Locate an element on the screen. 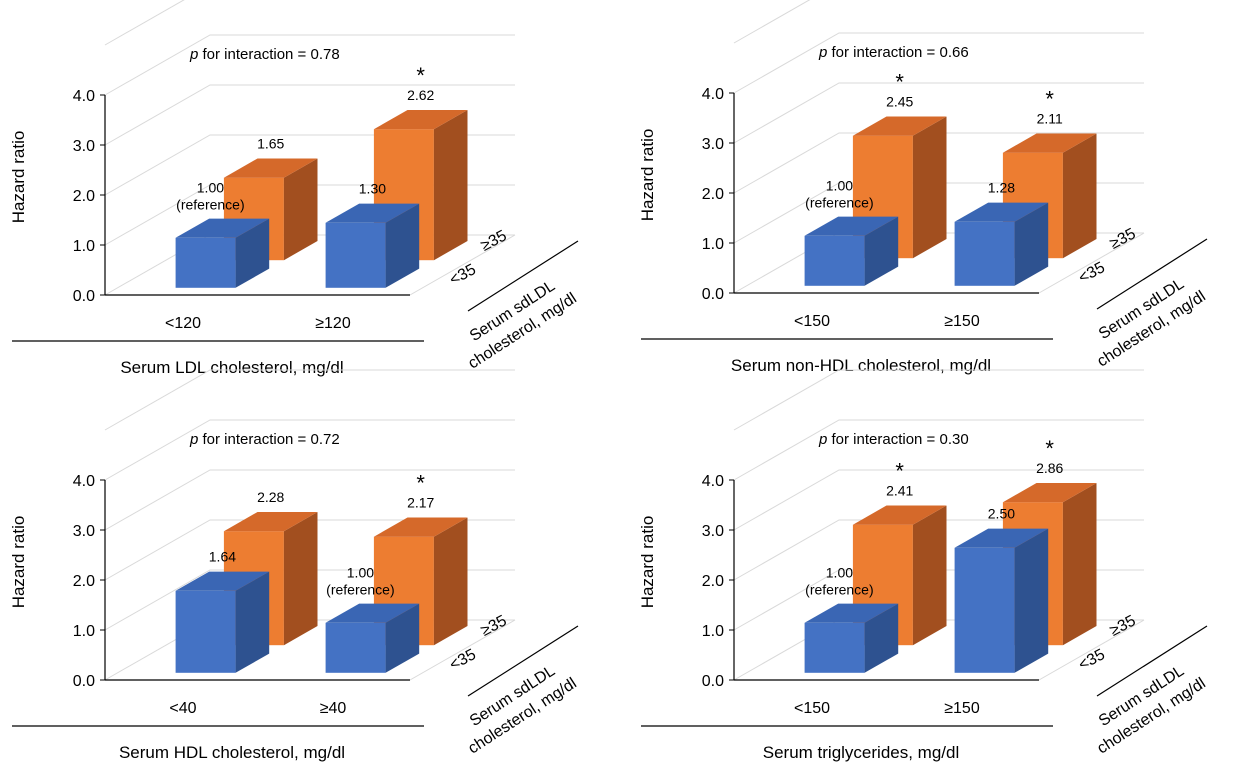 The width and height of the screenshot is (1258, 770). x-category-label: <40 is located at coordinates (182, 708).